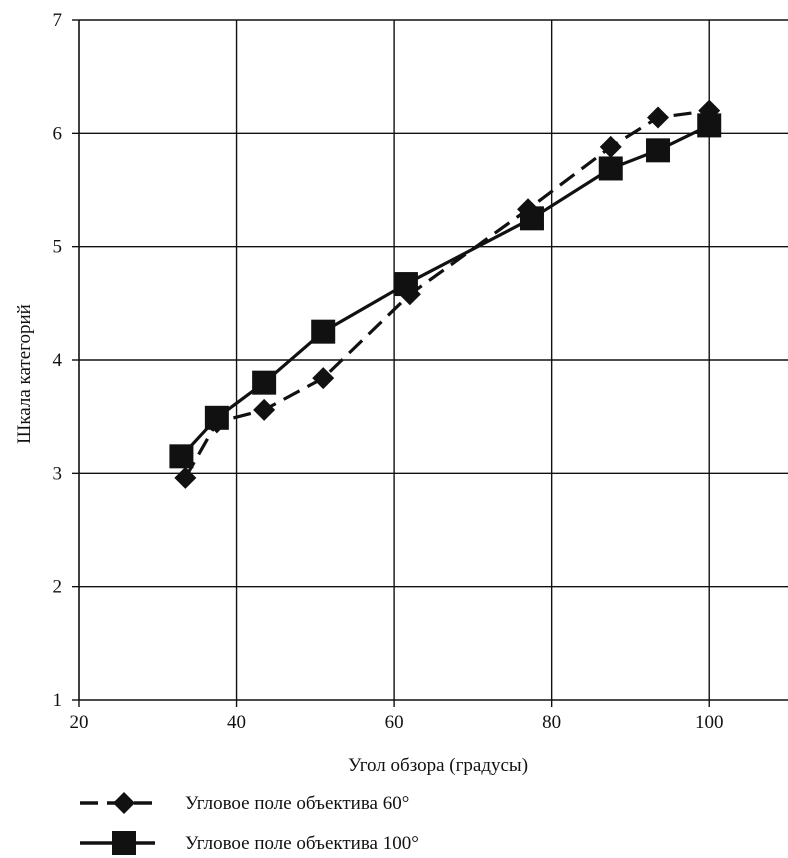 The height and width of the screenshot is (858, 788). What do you see at coordinates (124, 843) in the screenshot?
I see `legend-square-marker` at bounding box center [124, 843].